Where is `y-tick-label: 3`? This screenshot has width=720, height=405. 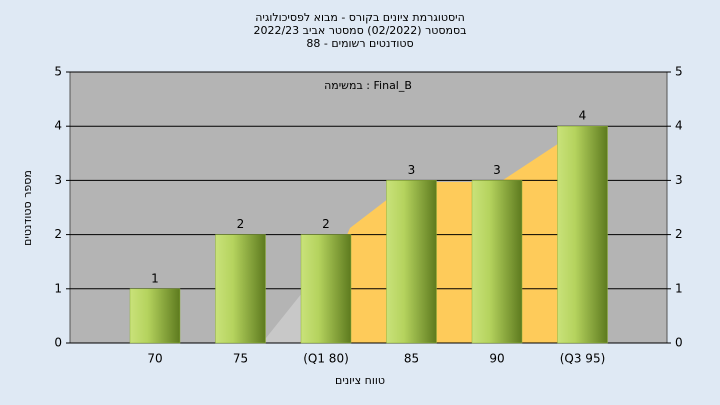
y-tick-label: 3 is located at coordinates (58, 180).